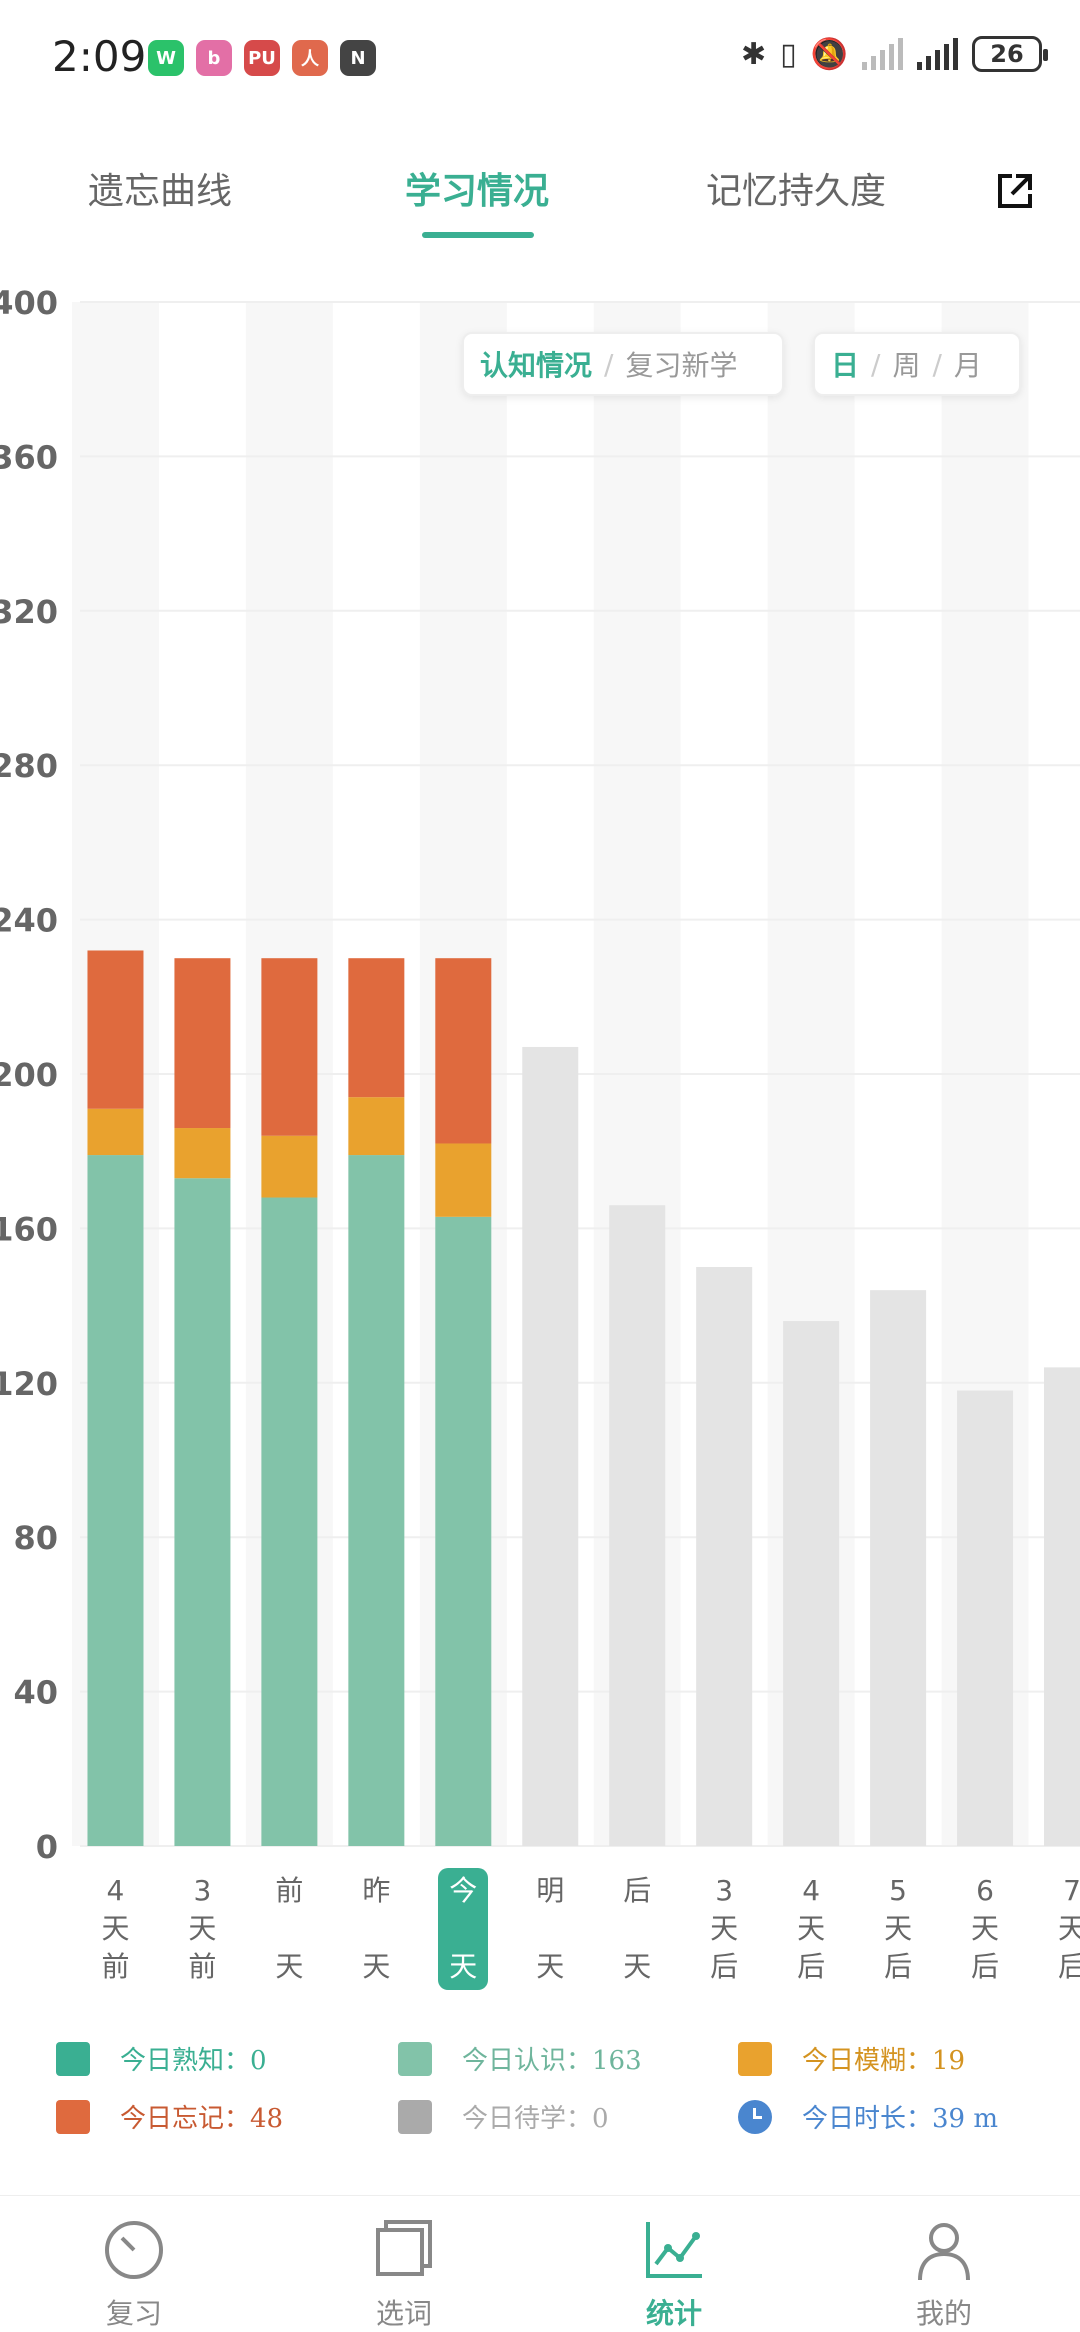  What do you see at coordinates (637, 1928) in the screenshot?
I see `x-axis-label: 后 天` at bounding box center [637, 1928].